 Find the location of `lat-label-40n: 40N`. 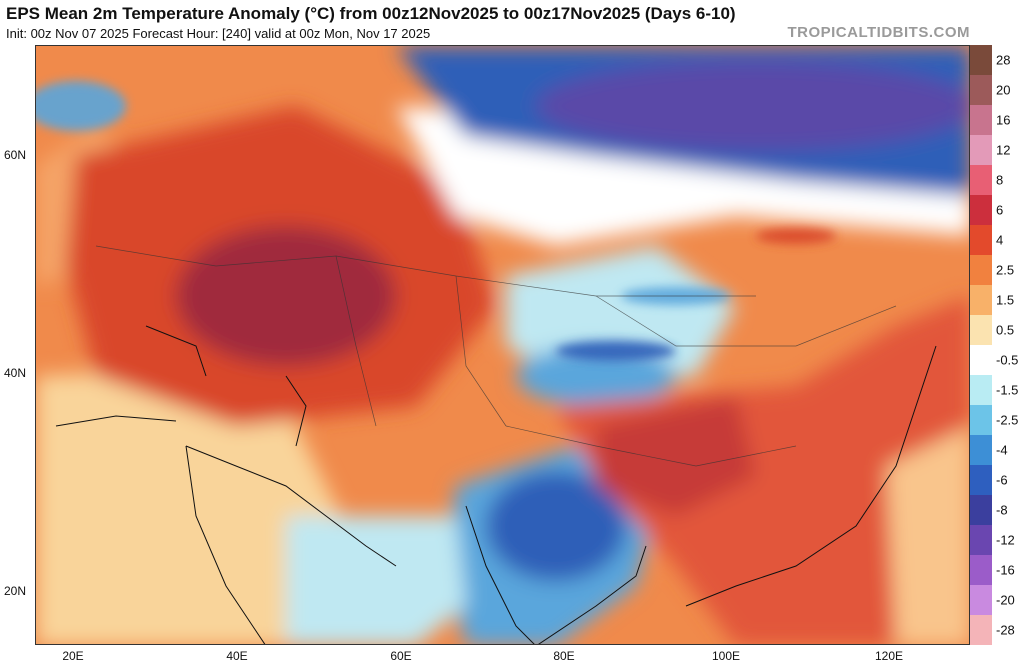

lat-label-40n: 40N is located at coordinates (15, 373).